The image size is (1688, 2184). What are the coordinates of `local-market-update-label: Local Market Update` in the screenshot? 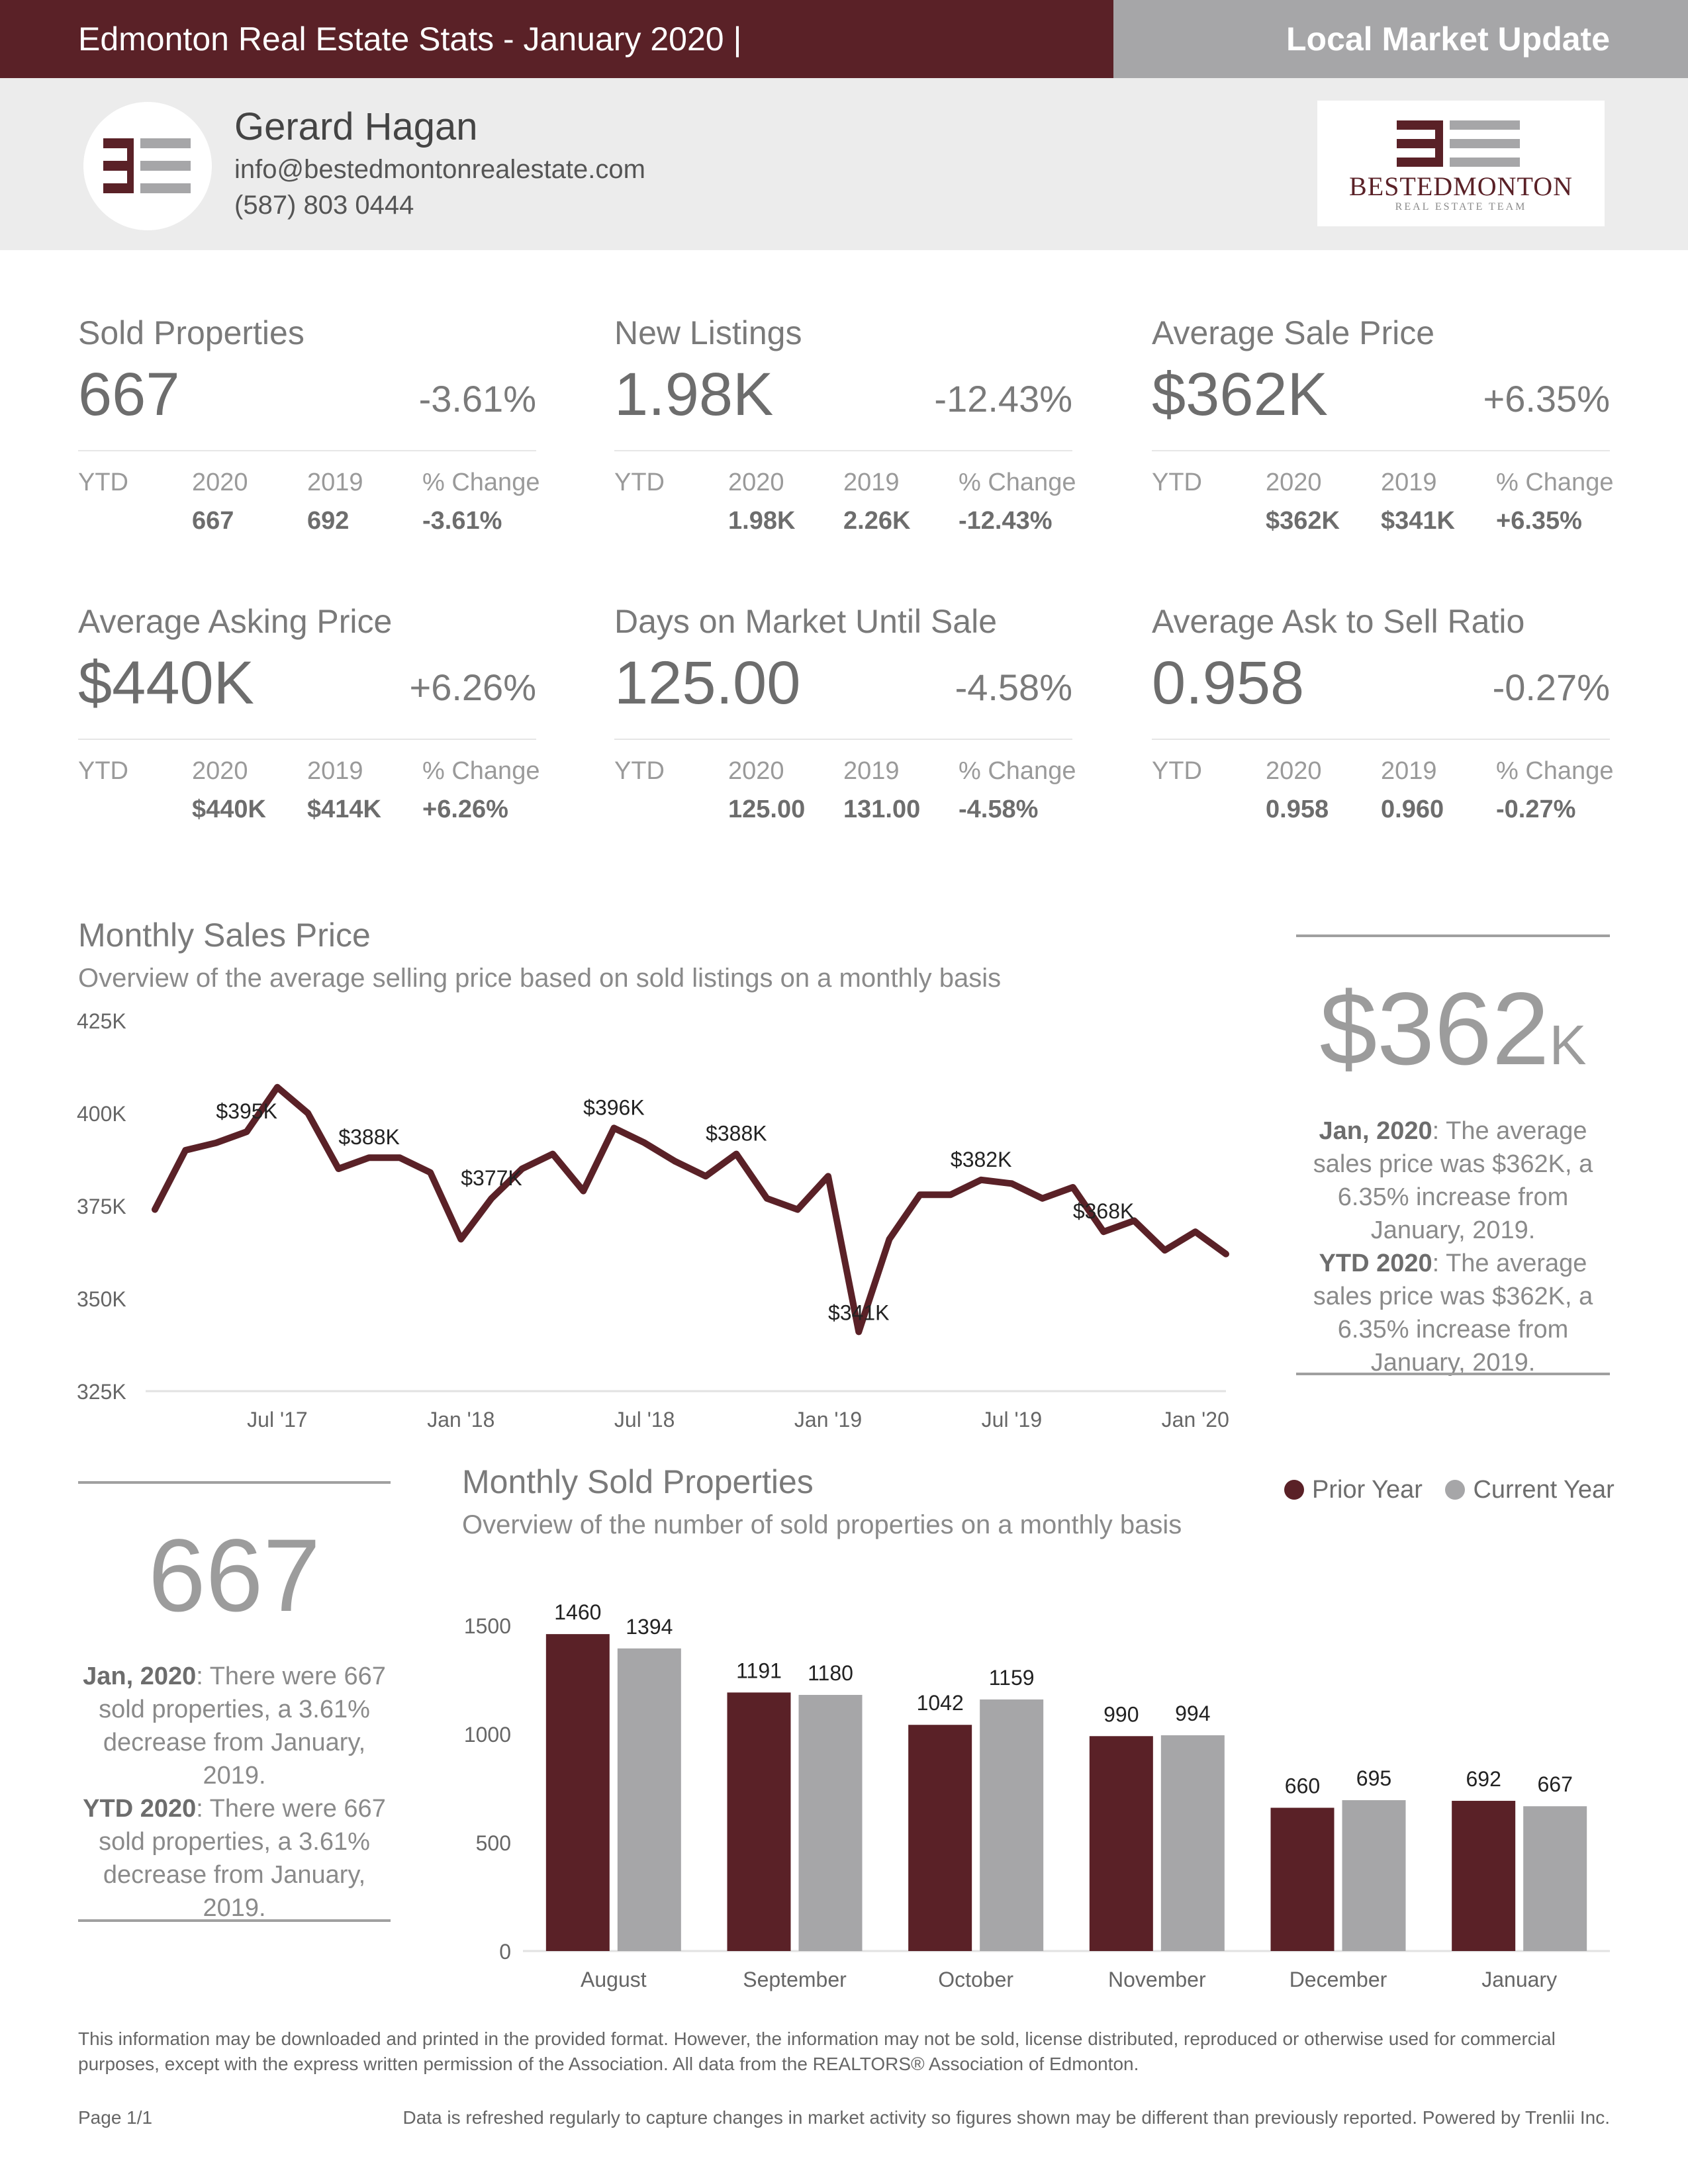 It's located at (1448, 39).